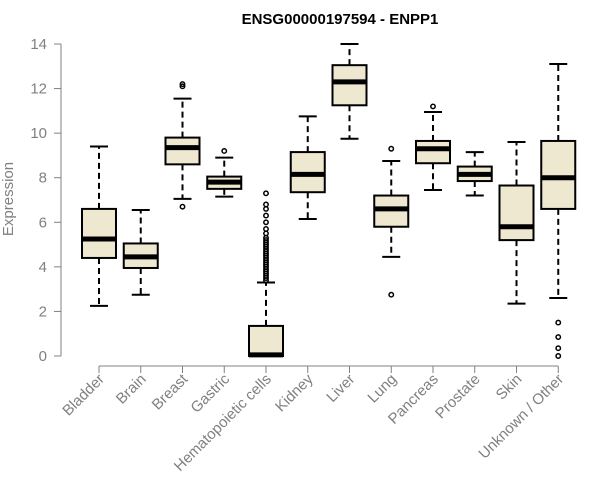 Image resolution: width=600 pixels, height=500 pixels. Describe the element at coordinates (340, 19) in the screenshot. I see `chart-title: ENSG00000197594 - ENPP1` at that location.